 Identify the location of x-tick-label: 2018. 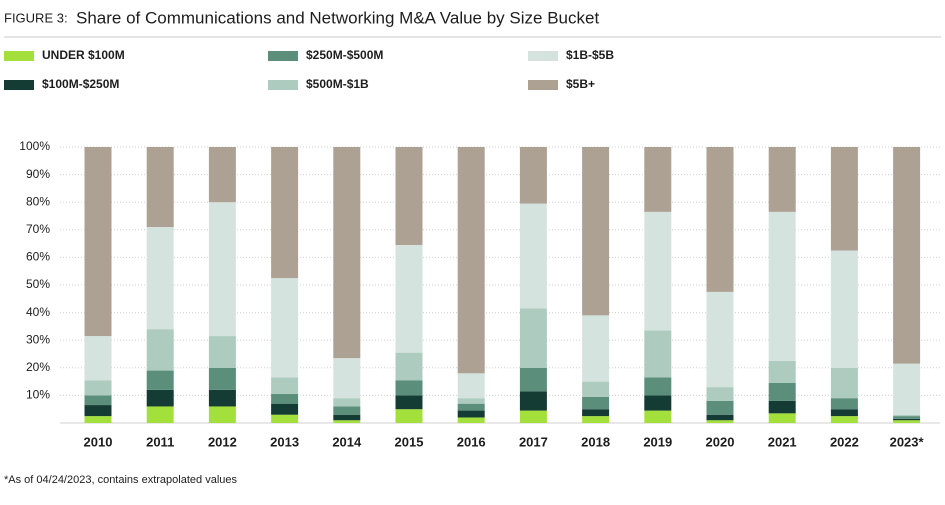
(595, 441).